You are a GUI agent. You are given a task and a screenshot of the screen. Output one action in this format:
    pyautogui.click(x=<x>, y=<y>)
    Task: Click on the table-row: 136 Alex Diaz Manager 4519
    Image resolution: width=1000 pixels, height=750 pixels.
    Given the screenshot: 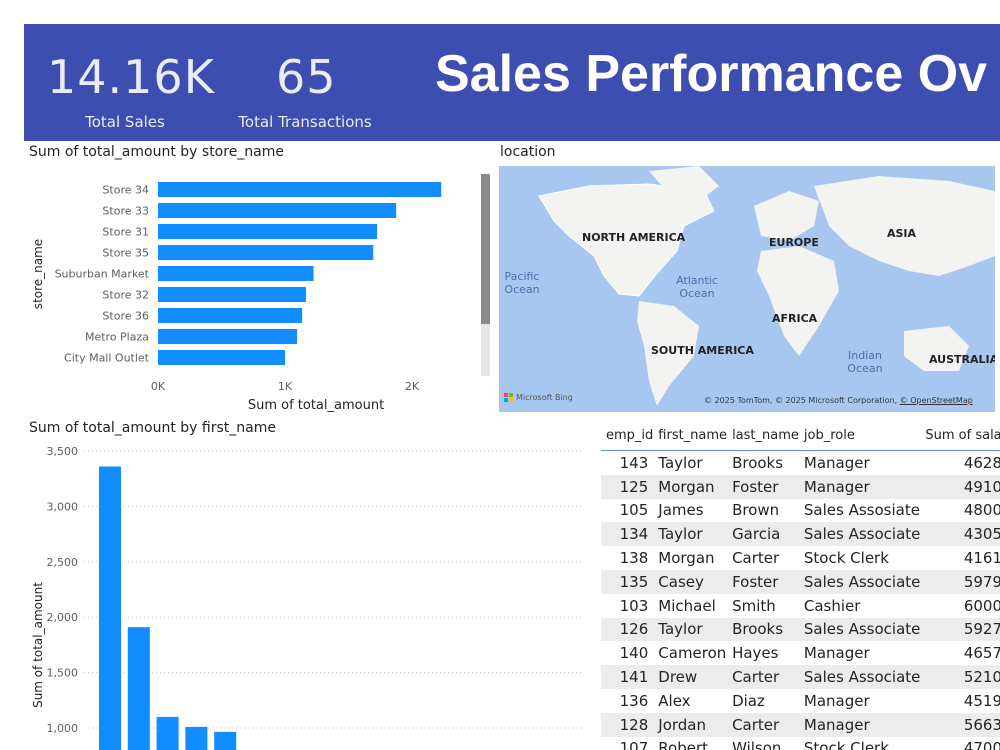 What is the action you would take?
    pyautogui.click(x=800, y=701)
    